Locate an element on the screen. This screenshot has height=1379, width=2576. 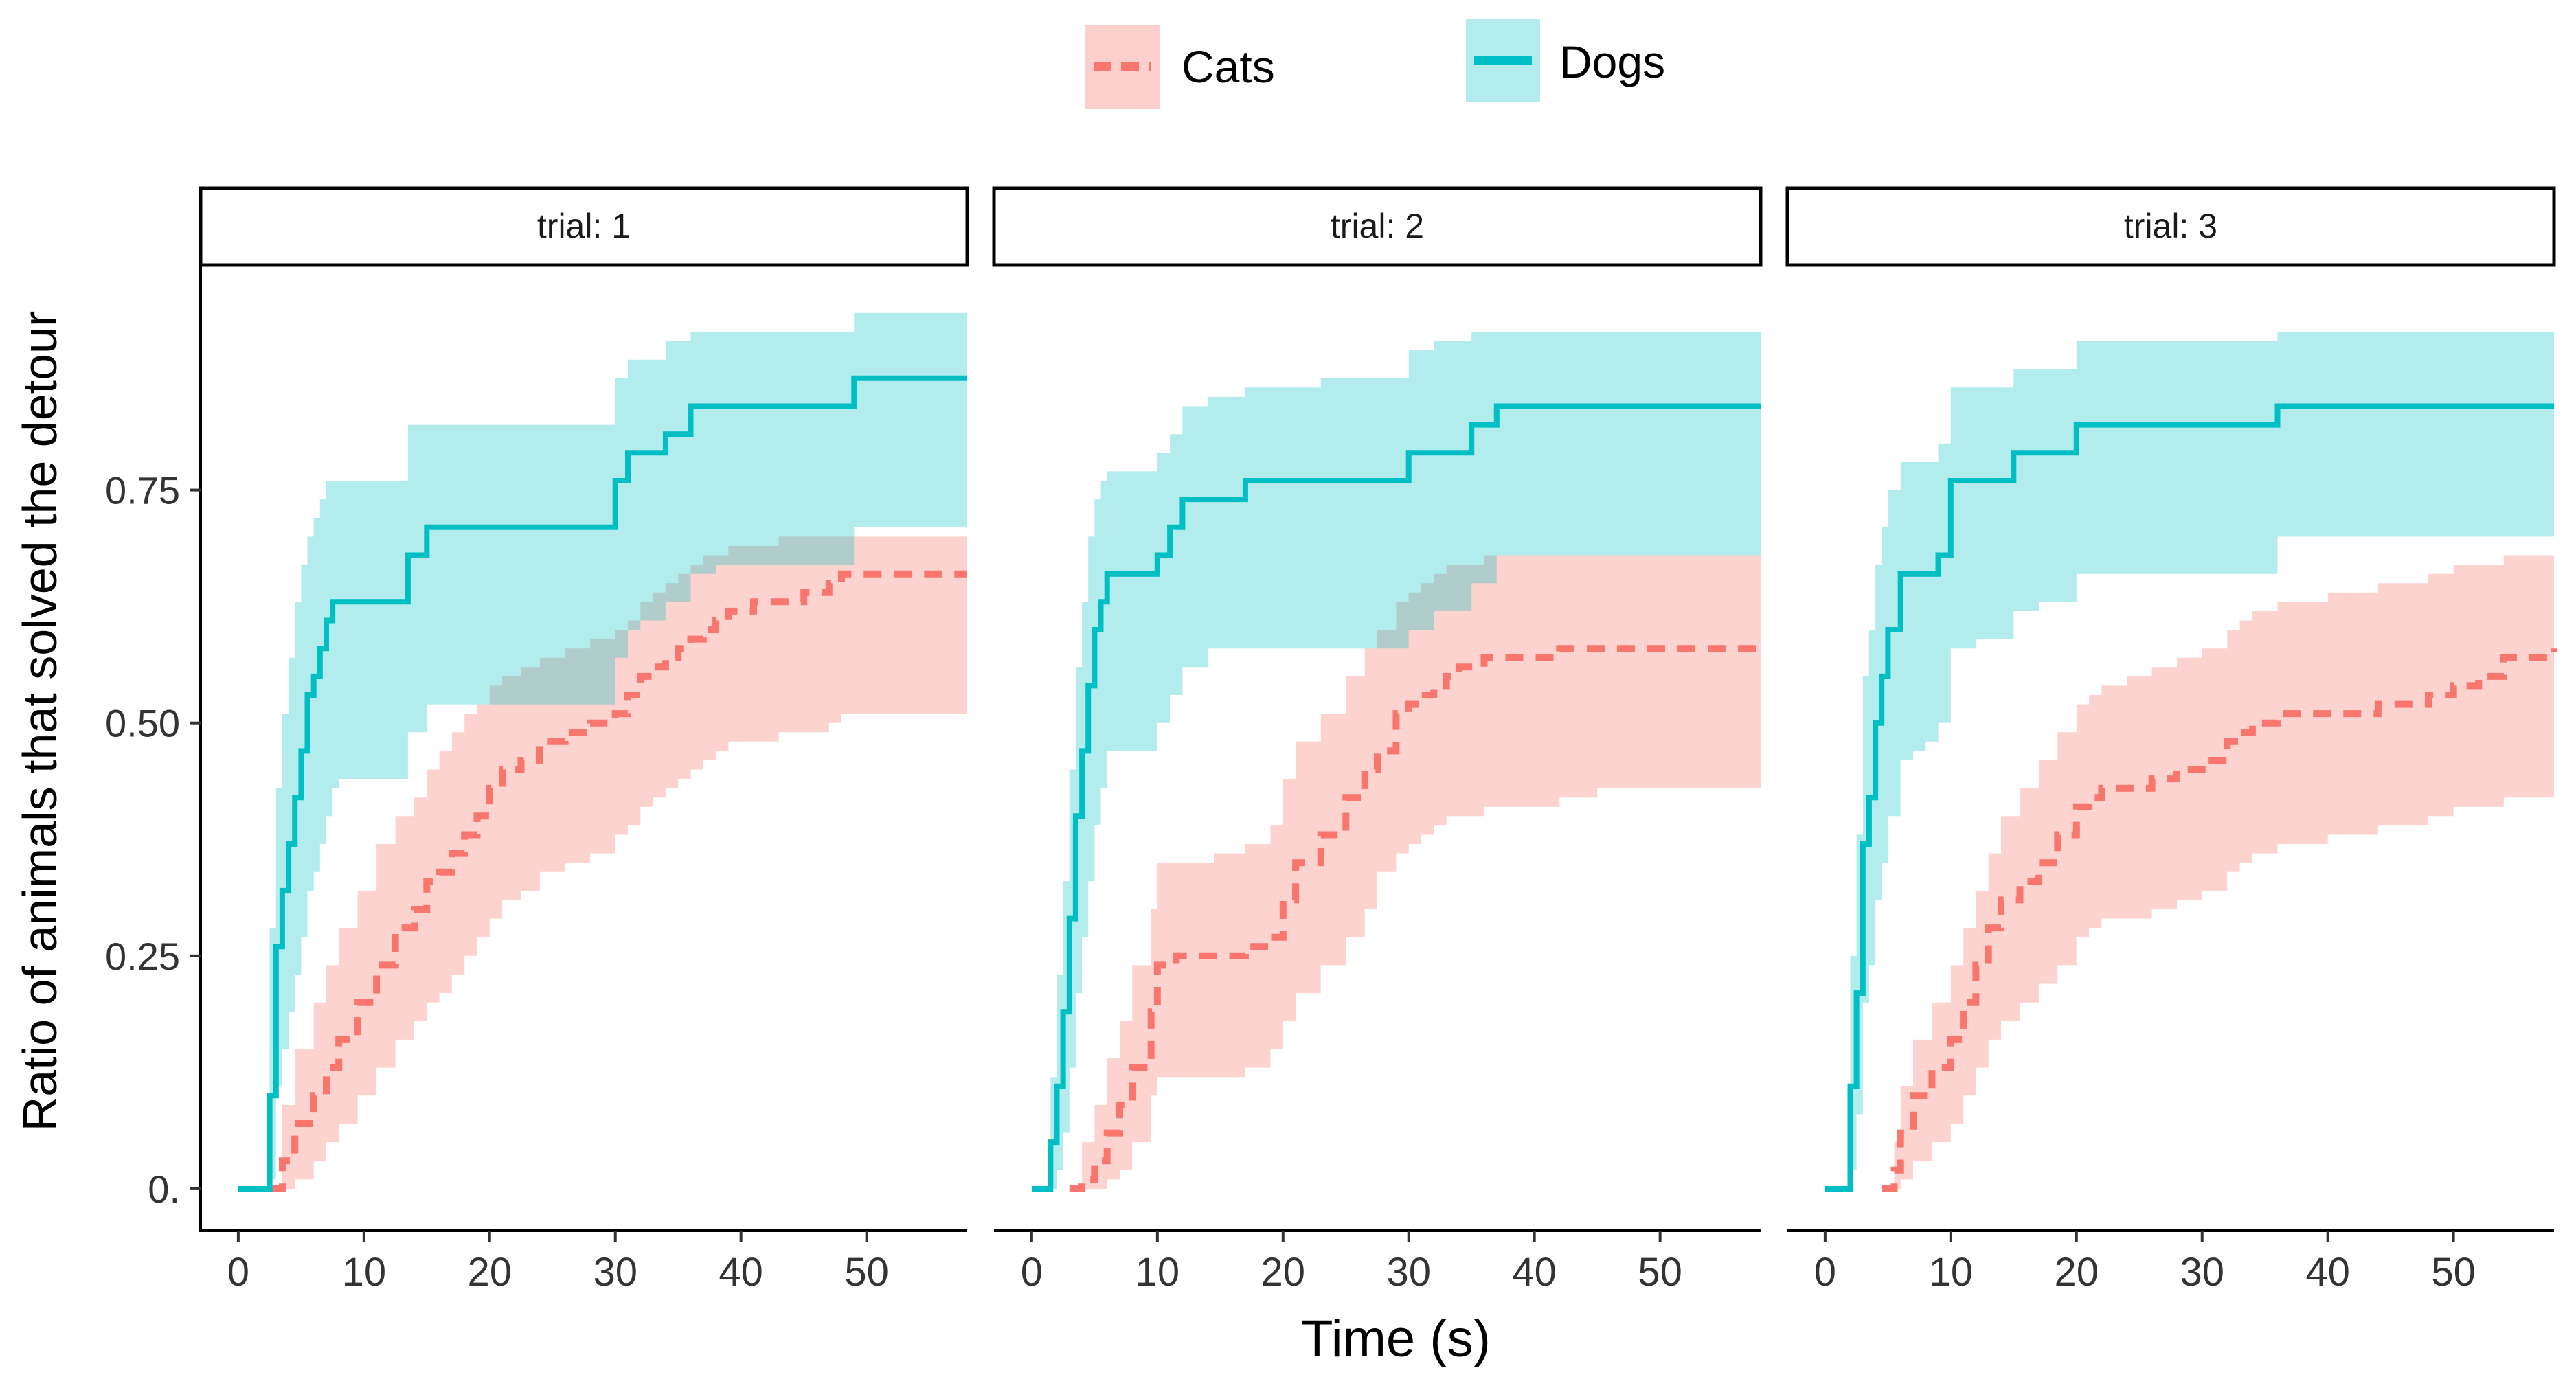
legend-label-cats: Cats is located at coordinates (1228, 66).